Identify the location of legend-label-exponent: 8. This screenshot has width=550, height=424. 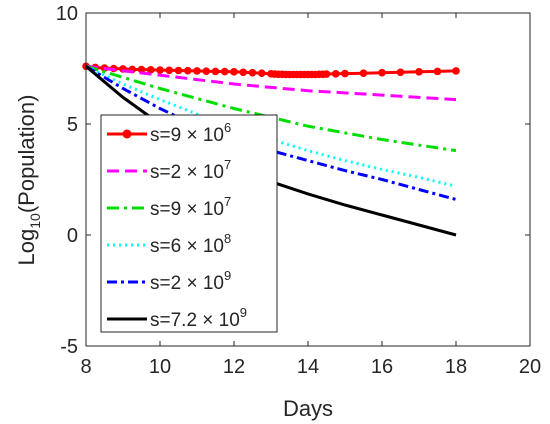
(227, 238).